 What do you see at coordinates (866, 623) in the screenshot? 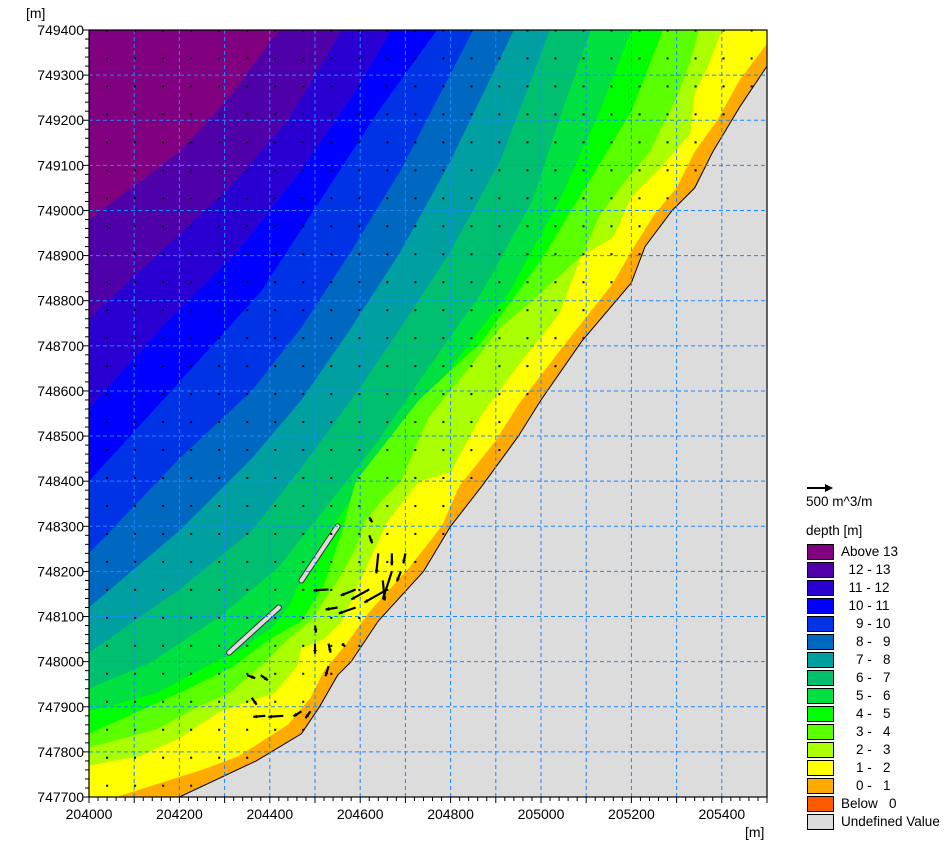
I see `legend-label: 9 - 10` at bounding box center [866, 623].